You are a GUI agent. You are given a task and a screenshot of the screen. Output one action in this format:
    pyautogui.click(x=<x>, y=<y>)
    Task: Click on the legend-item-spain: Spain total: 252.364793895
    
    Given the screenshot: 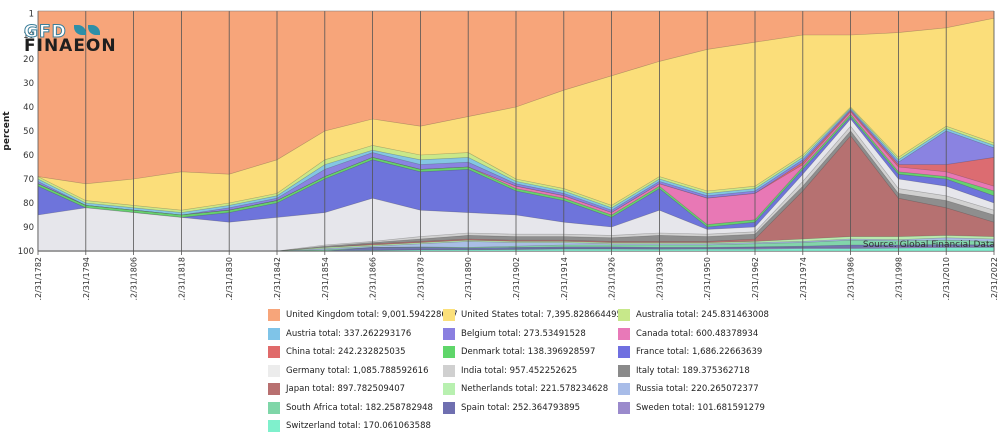 What is the action you would take?
    pyautogui.click(x=512, y=407)
    